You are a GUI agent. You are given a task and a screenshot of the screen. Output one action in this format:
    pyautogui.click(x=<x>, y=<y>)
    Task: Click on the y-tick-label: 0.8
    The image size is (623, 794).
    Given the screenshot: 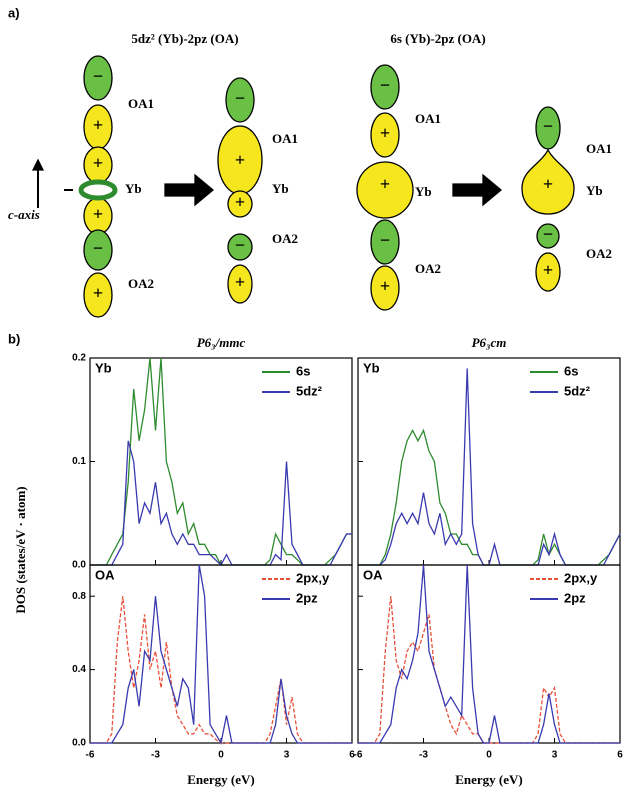 What is the action you would take?
    pyautogui.click(x=79, y=596)
    